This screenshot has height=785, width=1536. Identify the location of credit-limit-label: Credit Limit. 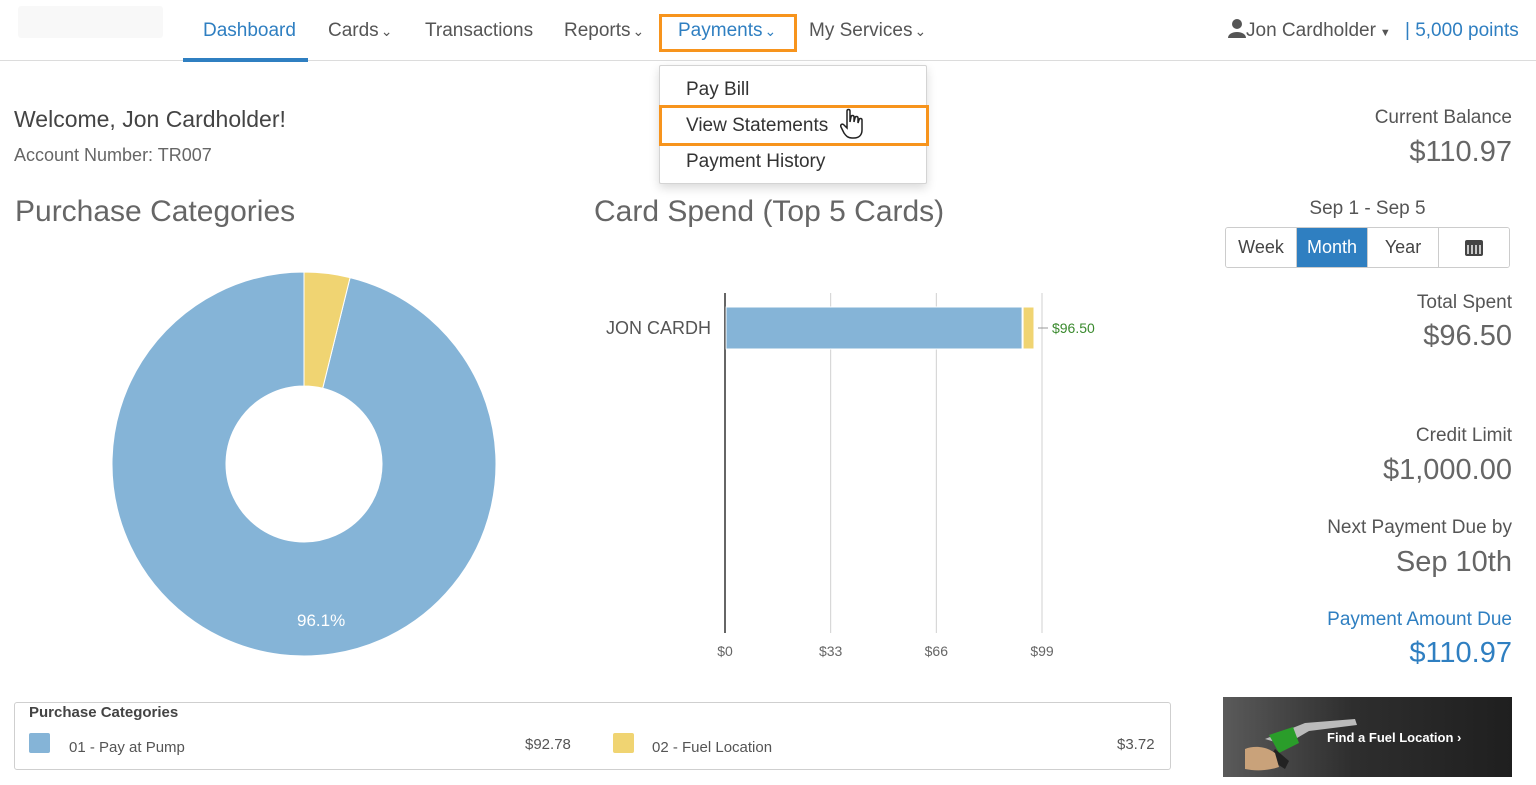
(1463, 435).